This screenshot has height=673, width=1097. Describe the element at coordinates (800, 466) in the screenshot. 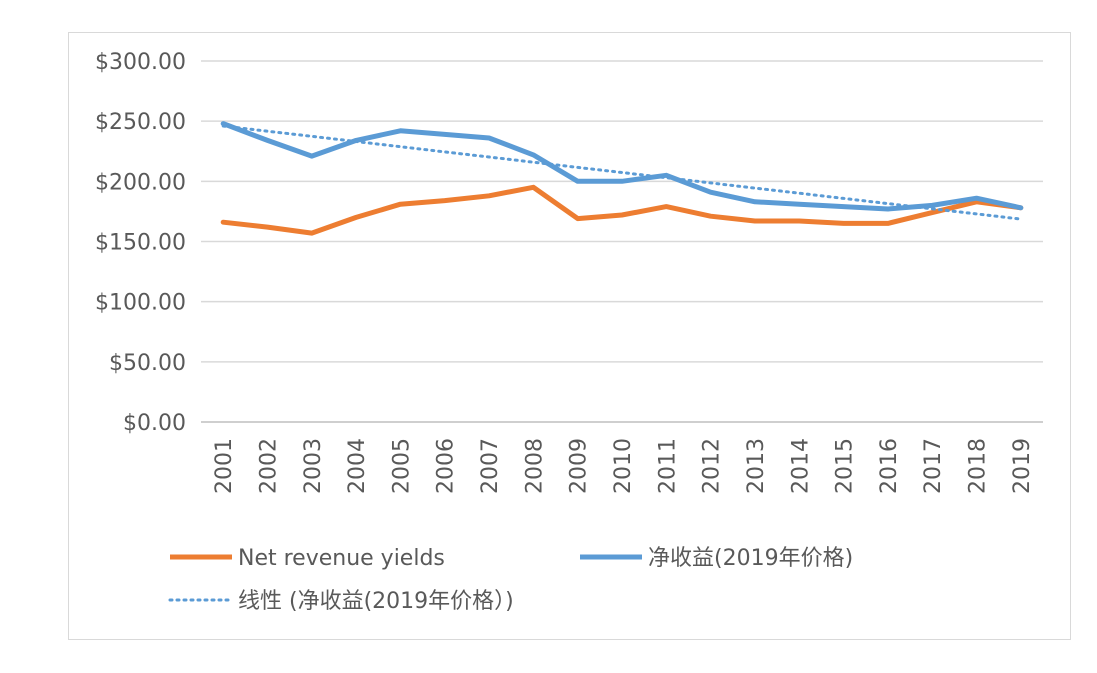

I see `x-tick-label: 2014` at that location.